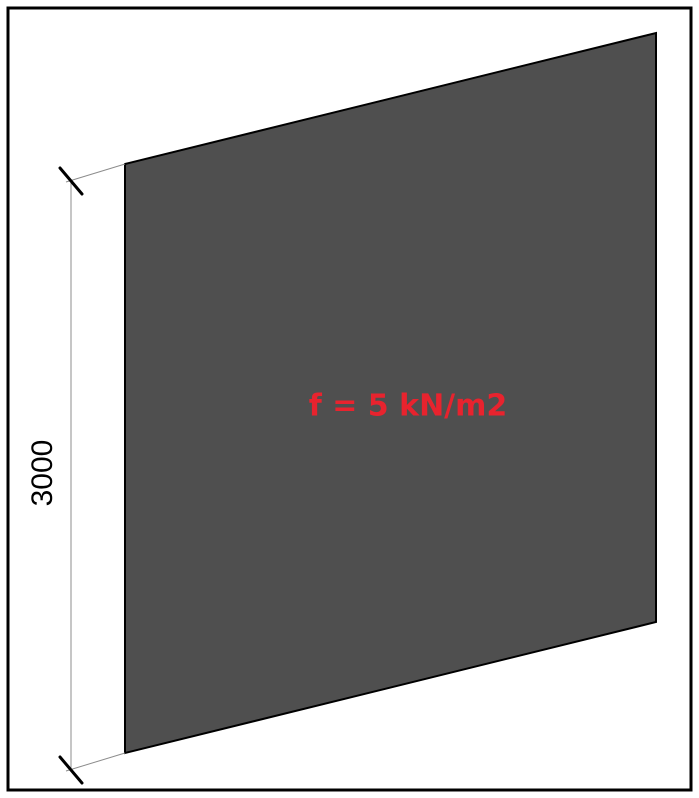  What do you see at coordinates (95, 762) in the screenshot?
I see `extension-line-bottom` at bounding box center [95, 762].